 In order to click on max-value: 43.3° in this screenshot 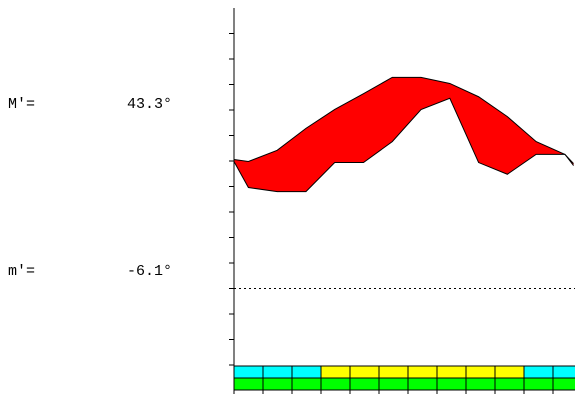, I will do `click(149, 104)`.